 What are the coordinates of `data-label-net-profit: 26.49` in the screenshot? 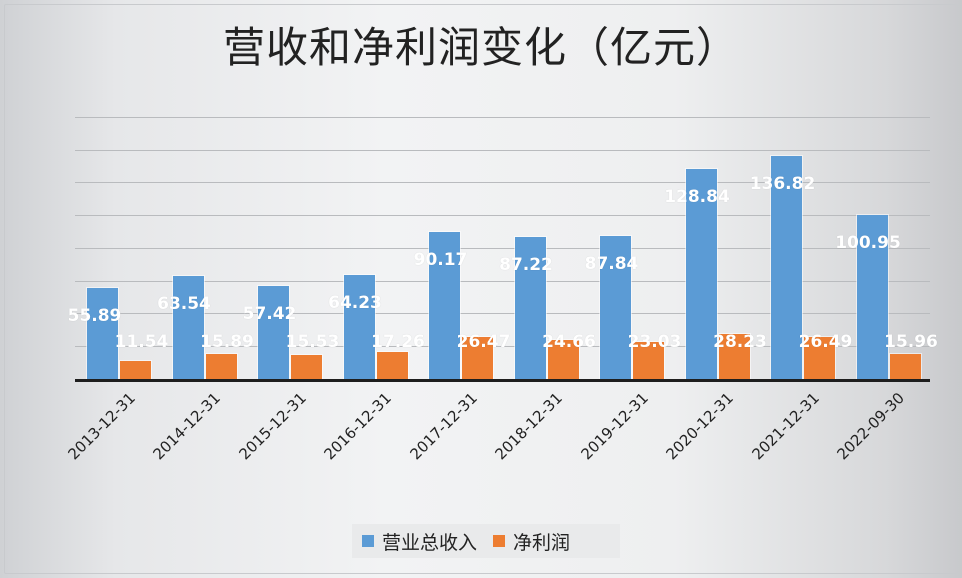 It's located at (825, 342).